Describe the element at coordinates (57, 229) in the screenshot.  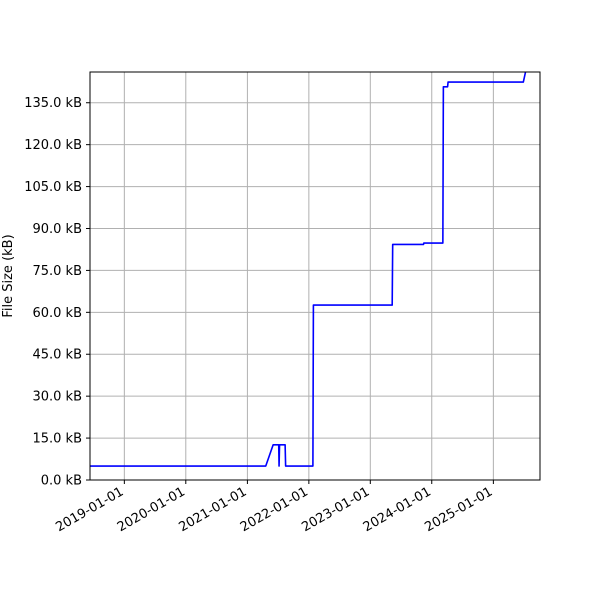
I see `y-tick-label: 90.0 kB` at that location.